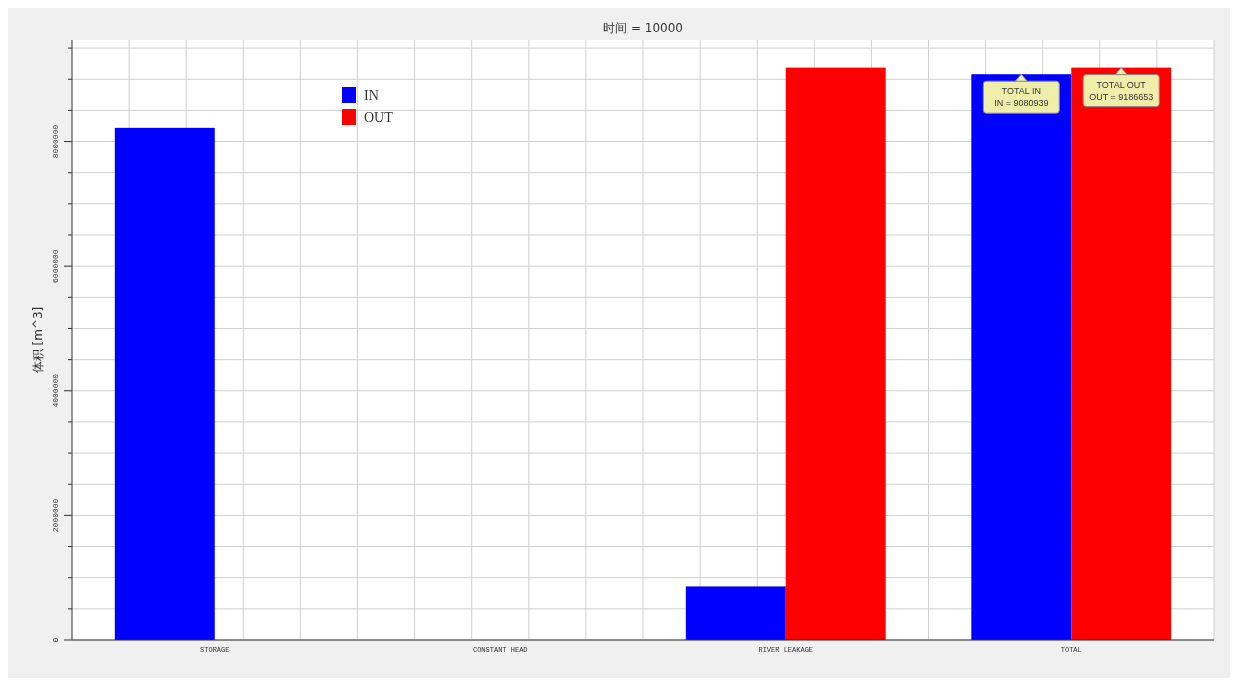 The width and height of the screenshot is (1238, 686). What do you see at coordinates (38, 340) in the screenshot?
I see `y-axis-title: 体积 [m^3]` at bounding box center [38, 340].